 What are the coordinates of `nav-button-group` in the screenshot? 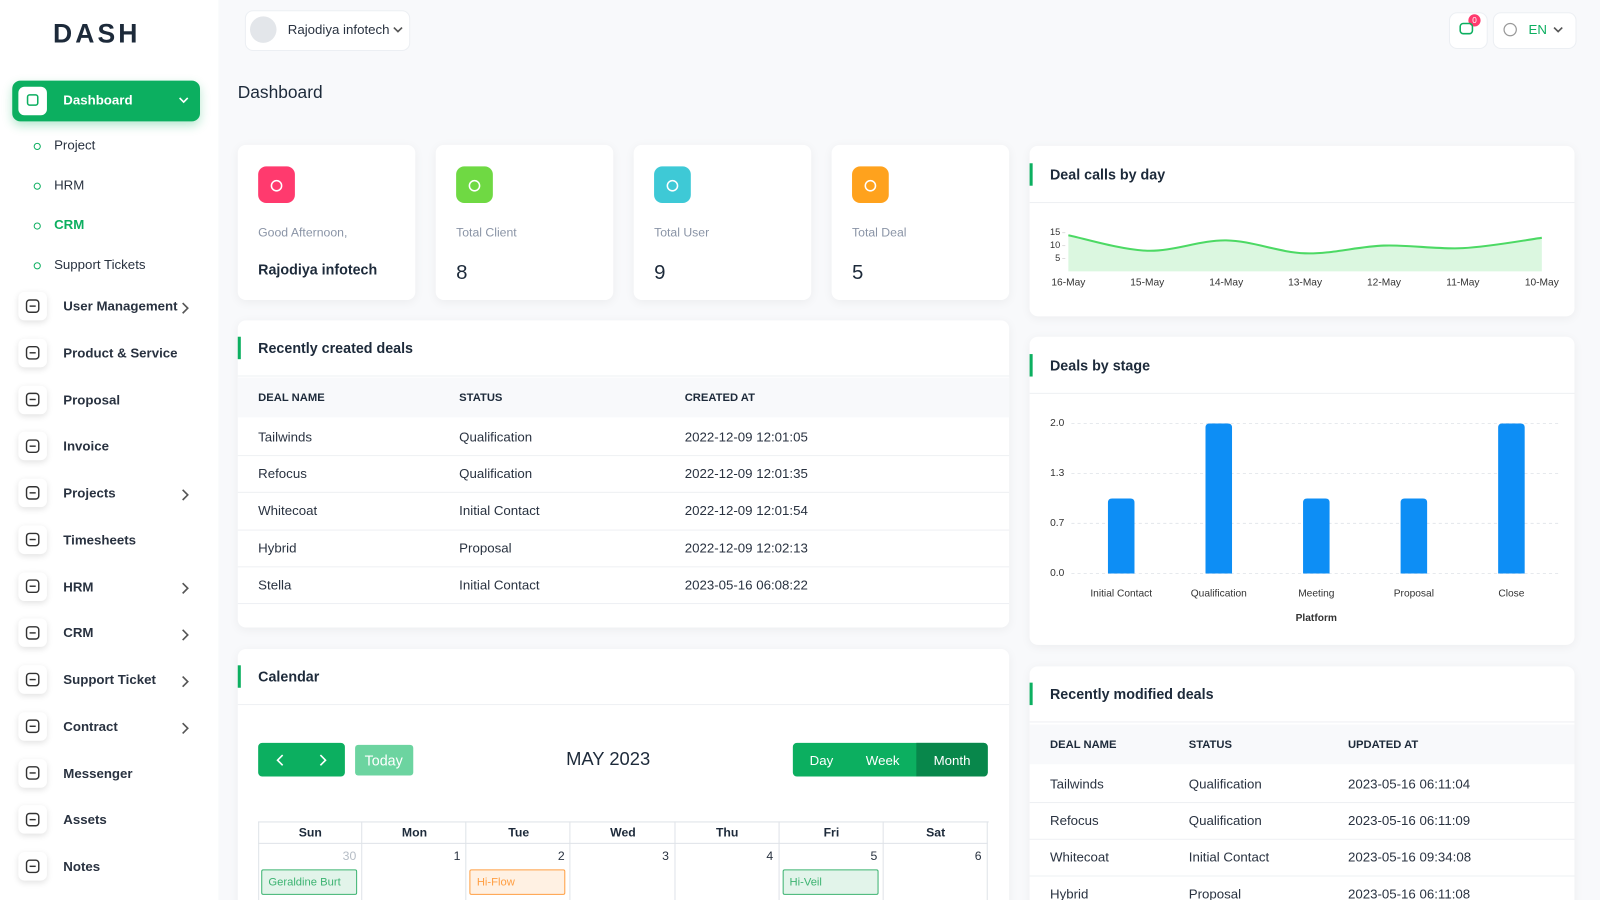 It's located at (301, 759).